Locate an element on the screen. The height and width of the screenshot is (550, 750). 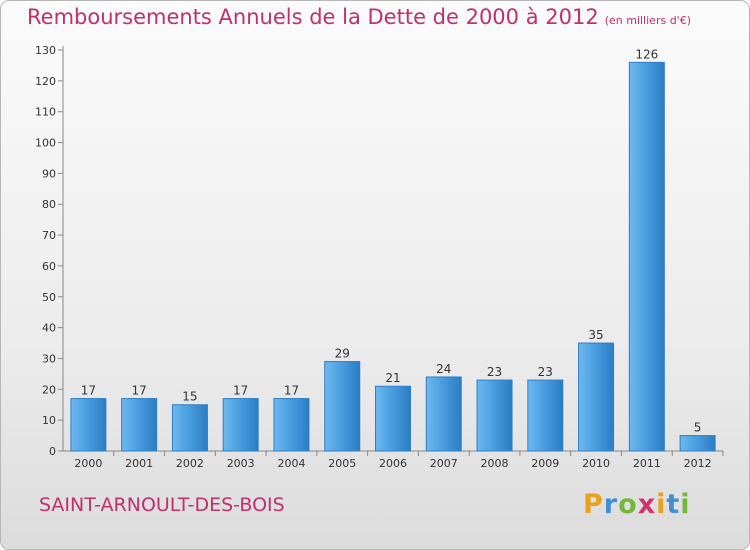
y-tick-label: 100 is located at coordinates (45, 143).